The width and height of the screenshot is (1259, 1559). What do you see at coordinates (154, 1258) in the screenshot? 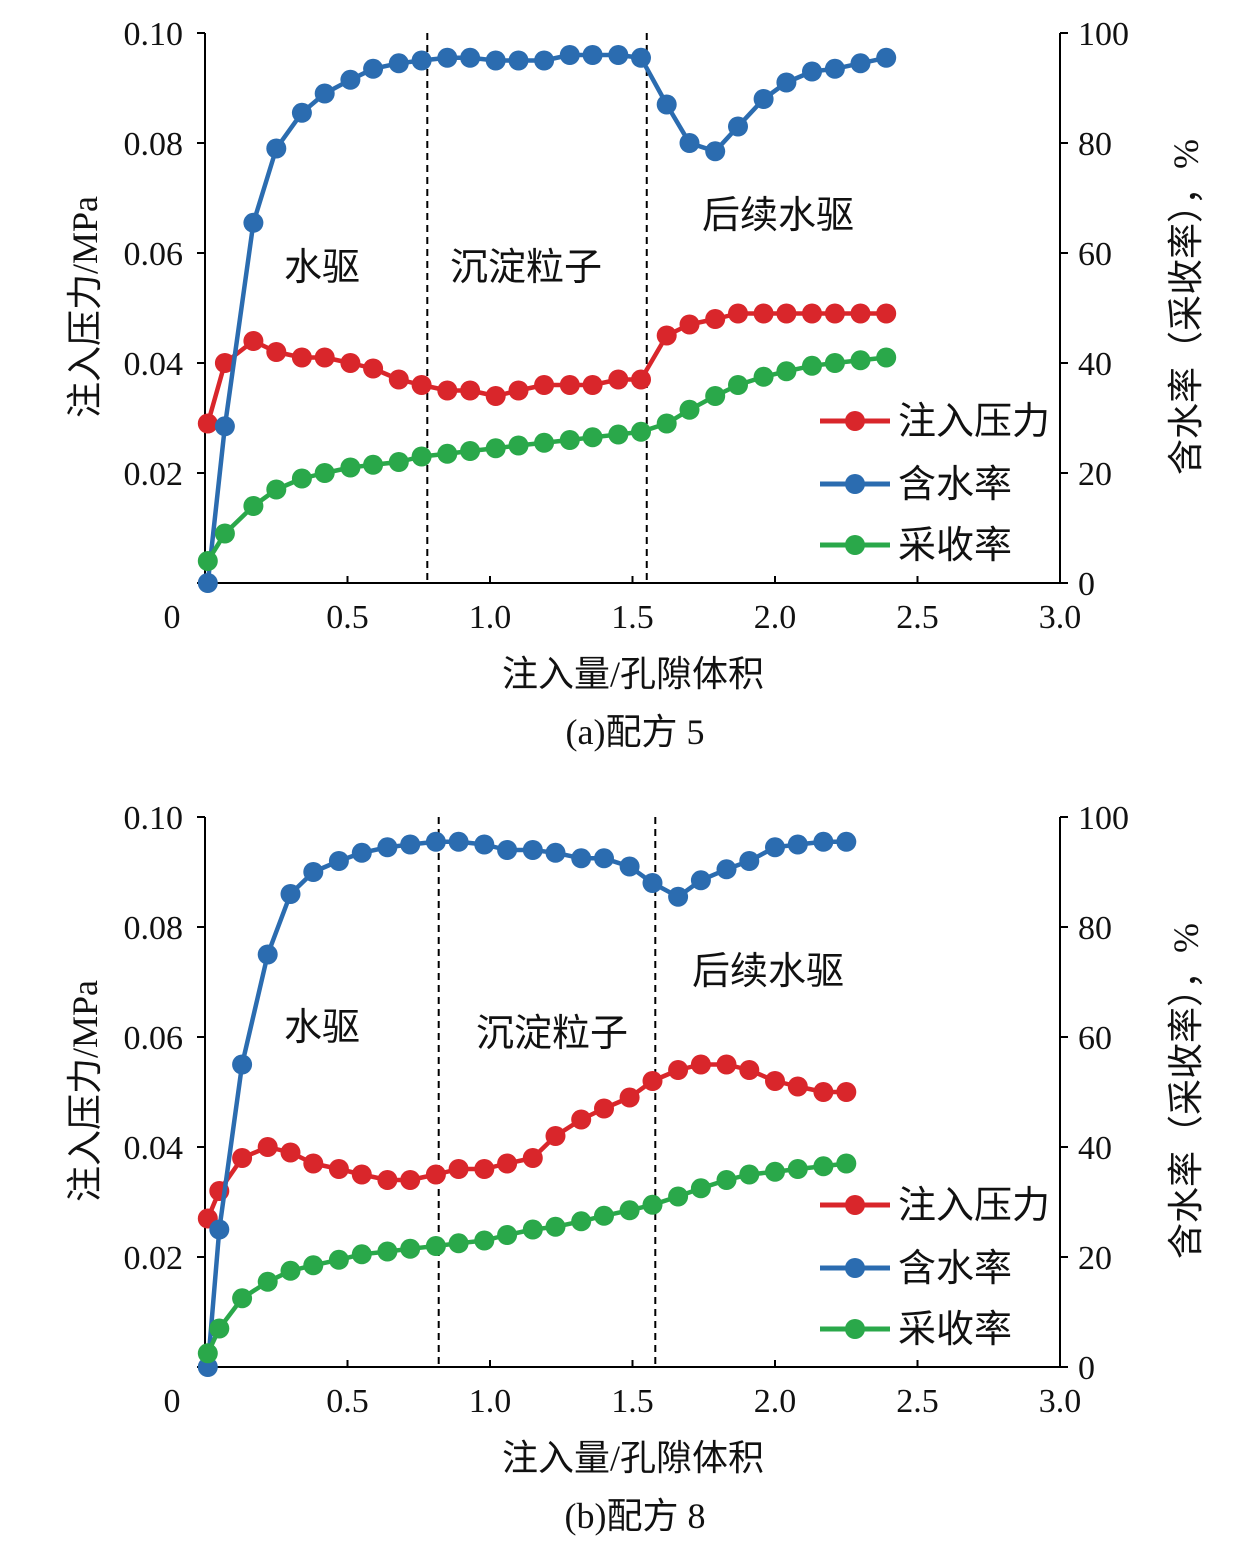
I see `y-left-tick-label: 0.02` at bounding box center [154, 1258].